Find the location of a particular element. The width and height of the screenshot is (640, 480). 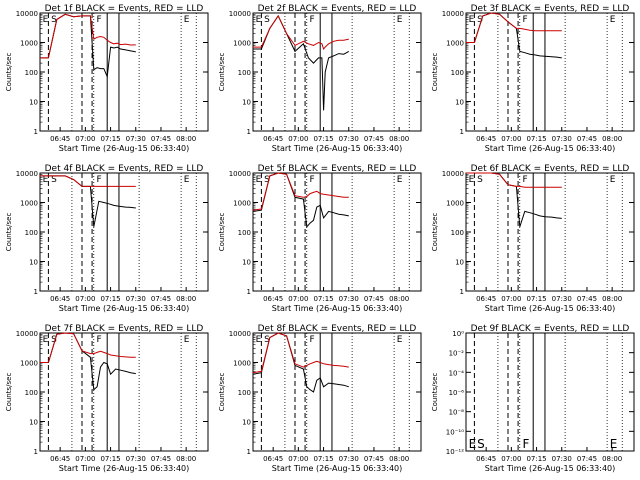

chart-title: Det 3f BLACK = Events, RED = LLD is located at coordinates (550, 9).